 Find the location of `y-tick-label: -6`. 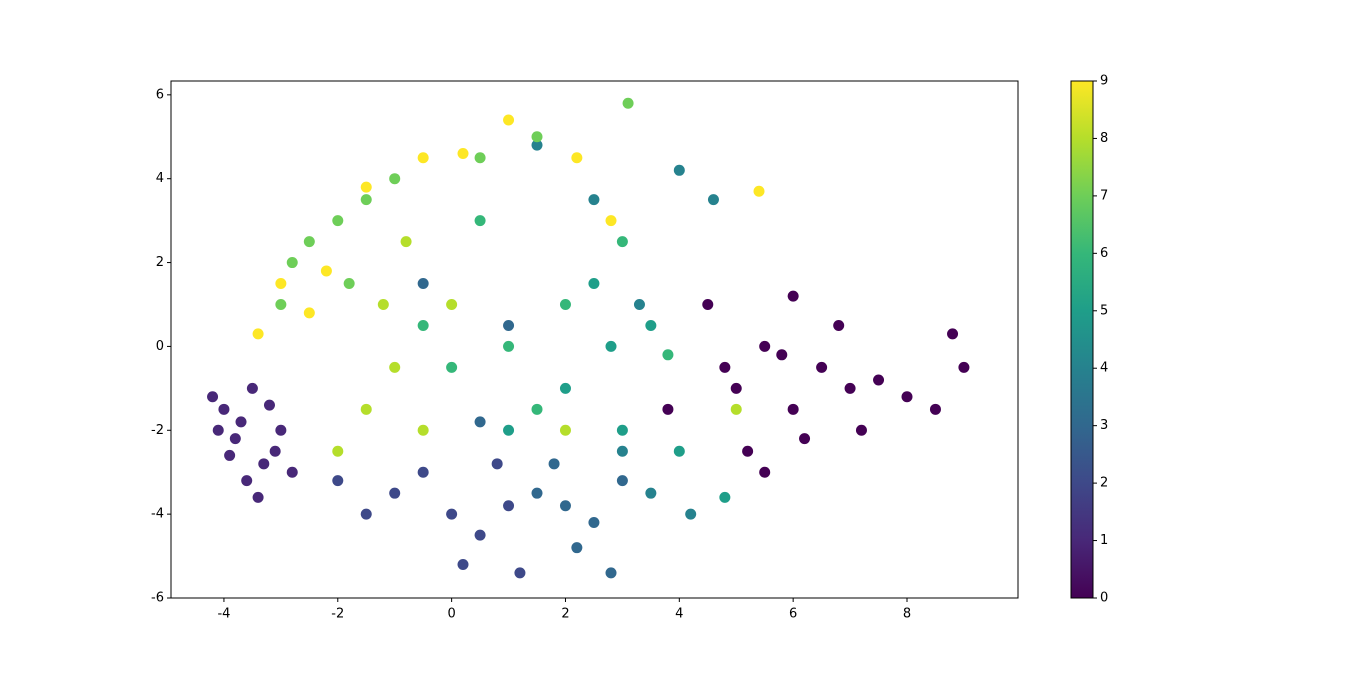

y-tick-label: -6 is located at coordinates (157, 598).